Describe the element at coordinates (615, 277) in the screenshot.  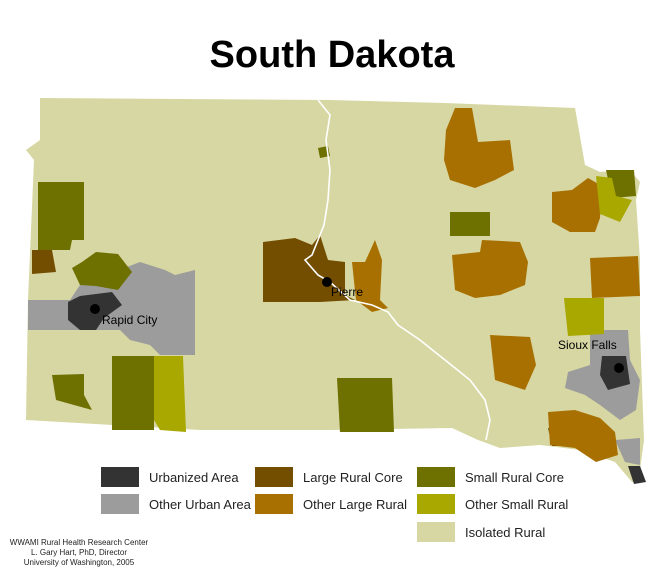
I see `region-other-large-rural-e2` at that location.